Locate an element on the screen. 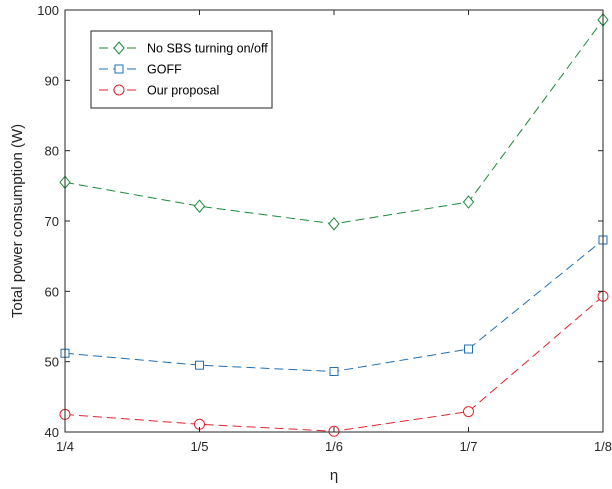 This screenshot has width=612, height=489. x-tick-label: 1/8 is located at coordinates (603, 446).